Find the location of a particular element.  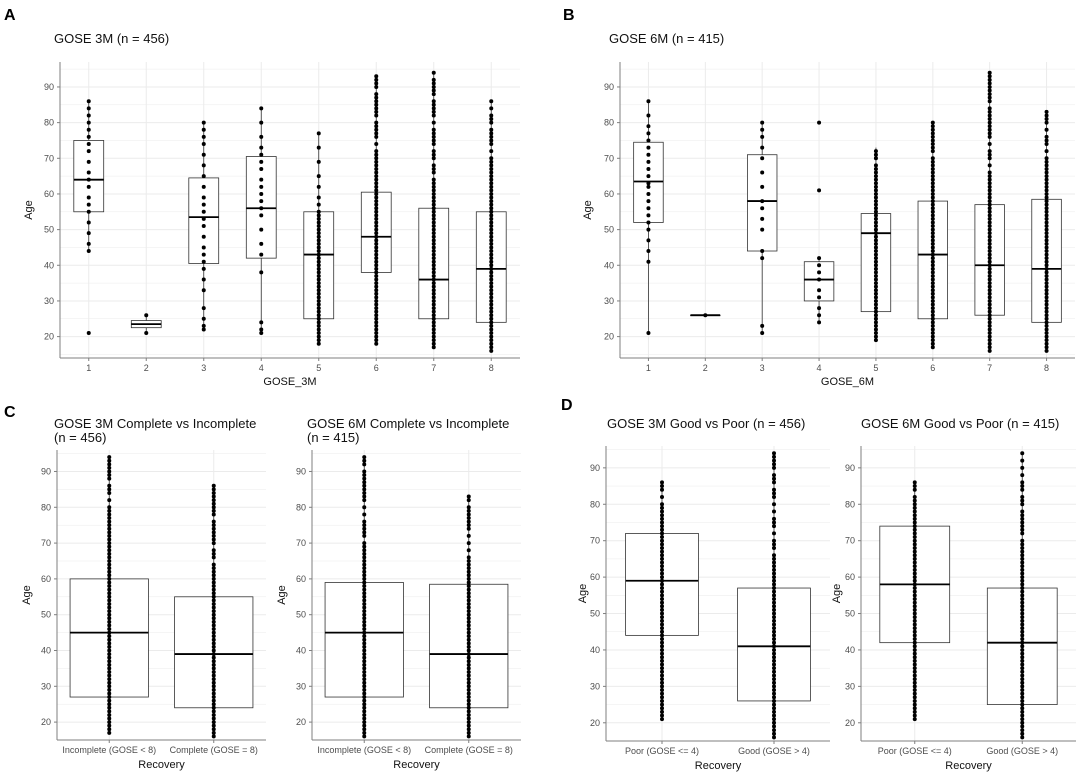

y-tick-label: 70 is located at coordinates (609, 158).